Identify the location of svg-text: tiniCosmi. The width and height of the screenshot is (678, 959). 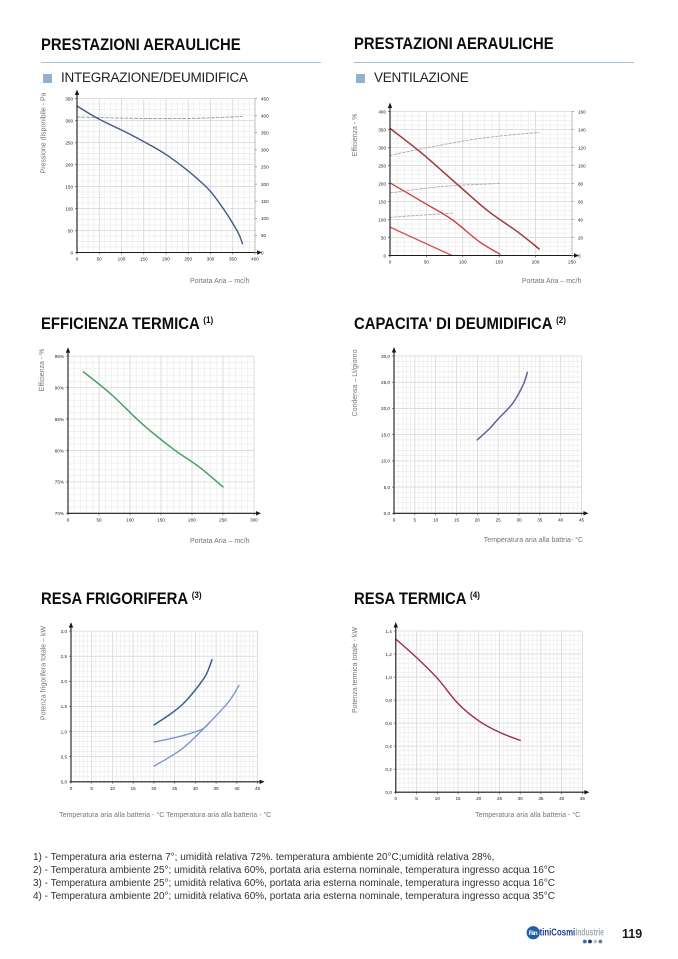
(558, 933).